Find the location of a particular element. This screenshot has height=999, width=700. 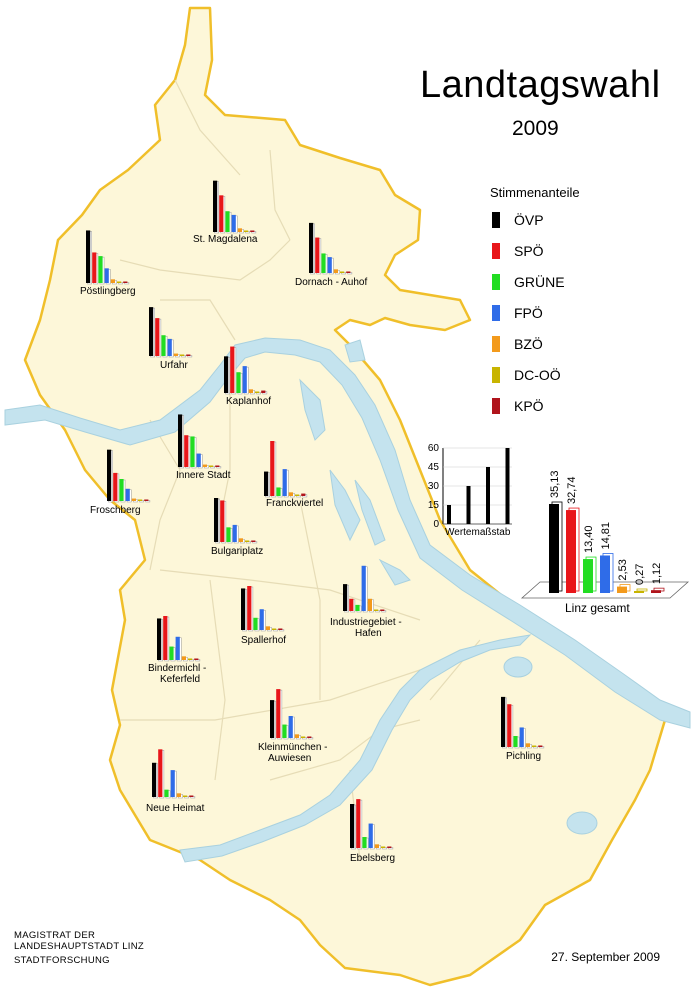

district-label-bindermichl: Bindermichl - is located at coordinates (177, 668).